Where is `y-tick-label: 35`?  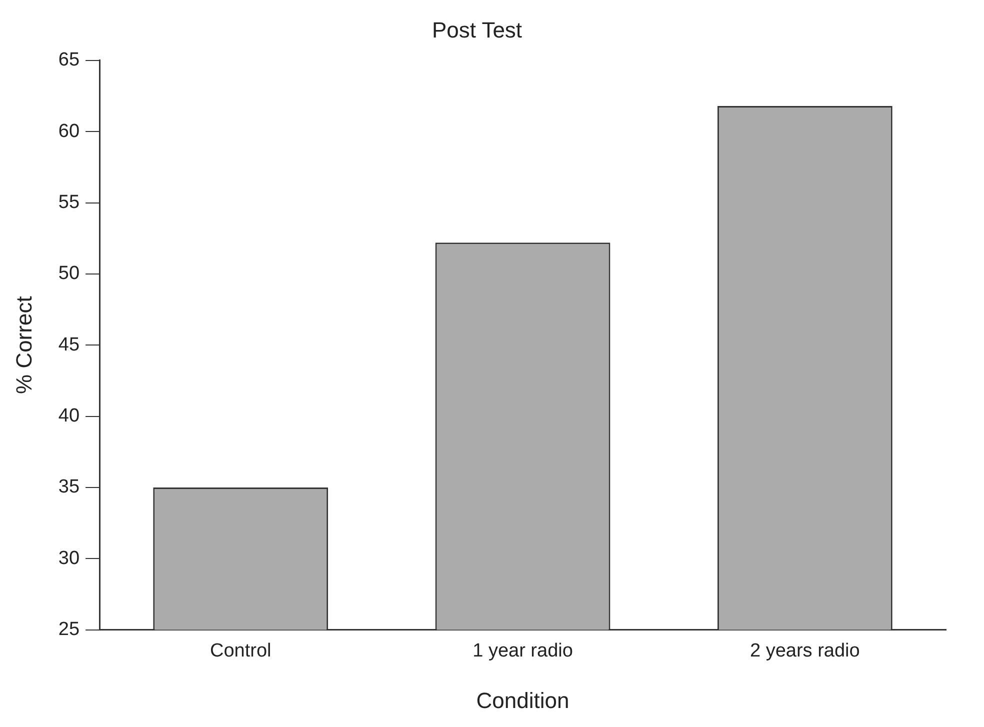 y-tick-label: 35 is located at coordinates (69, 487).